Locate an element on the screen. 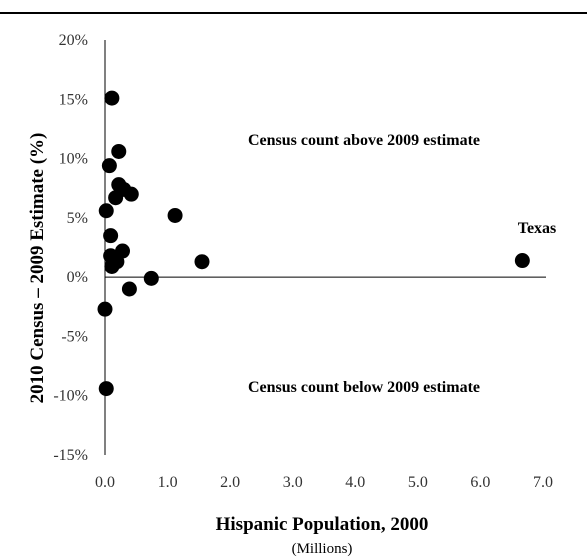  y-axis-label: 2010 Census – 2009 Estimate (%) is located at coordinates (37, 268).